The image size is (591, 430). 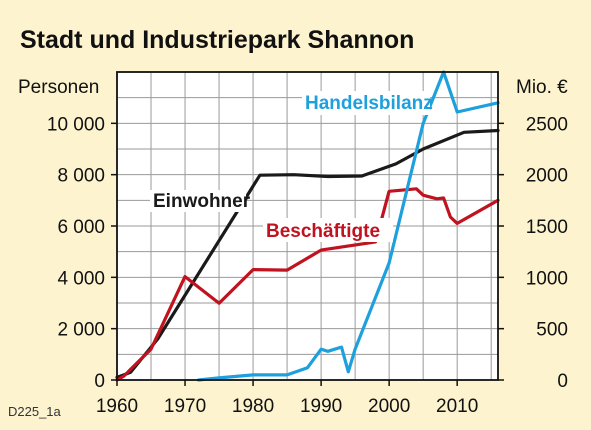 What do you see at coordinates (457, 406) in the screenshot?
I see `x-tick-label: 2010` at bounding box center [457, 406].